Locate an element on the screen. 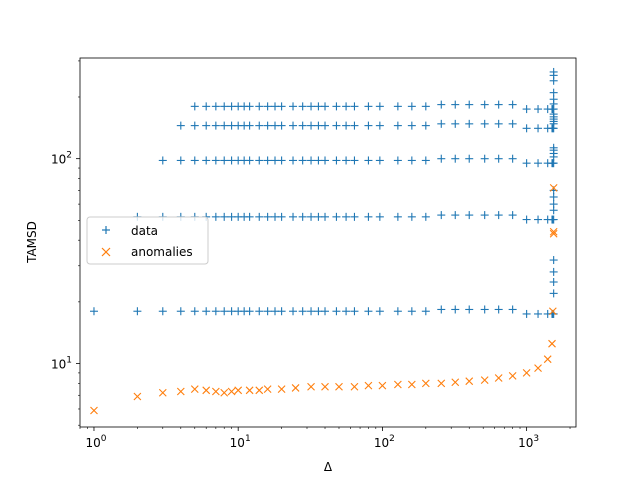 This screenshot has height=484, width=640. legend-anomalies-marker is located at coordinates (106, 252).